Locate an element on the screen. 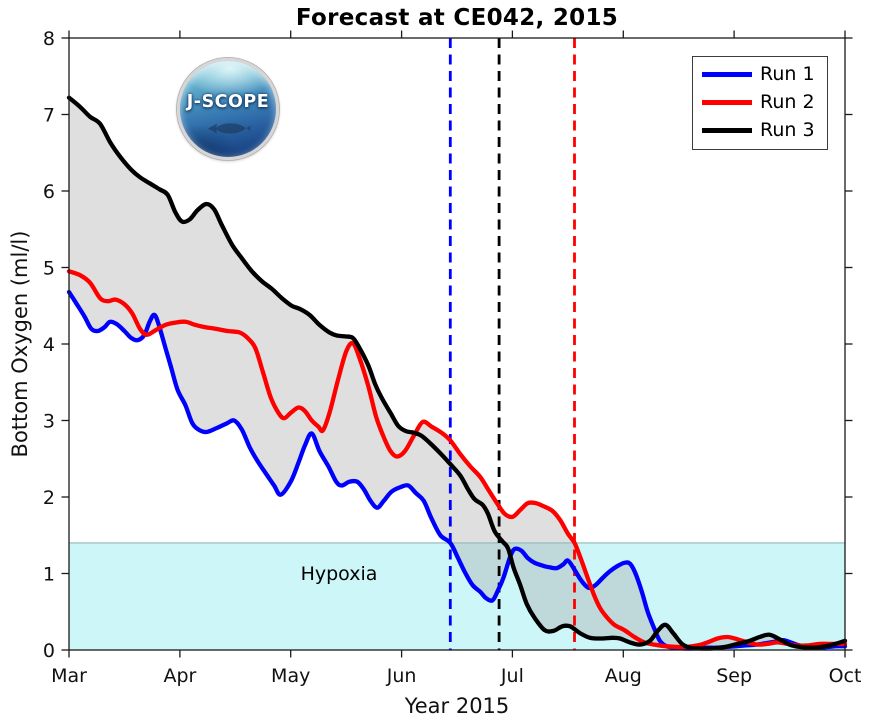 This screenshot has height=728, width=870. jscope-logo: J-SCOPE is located at coordinates (228, 109).